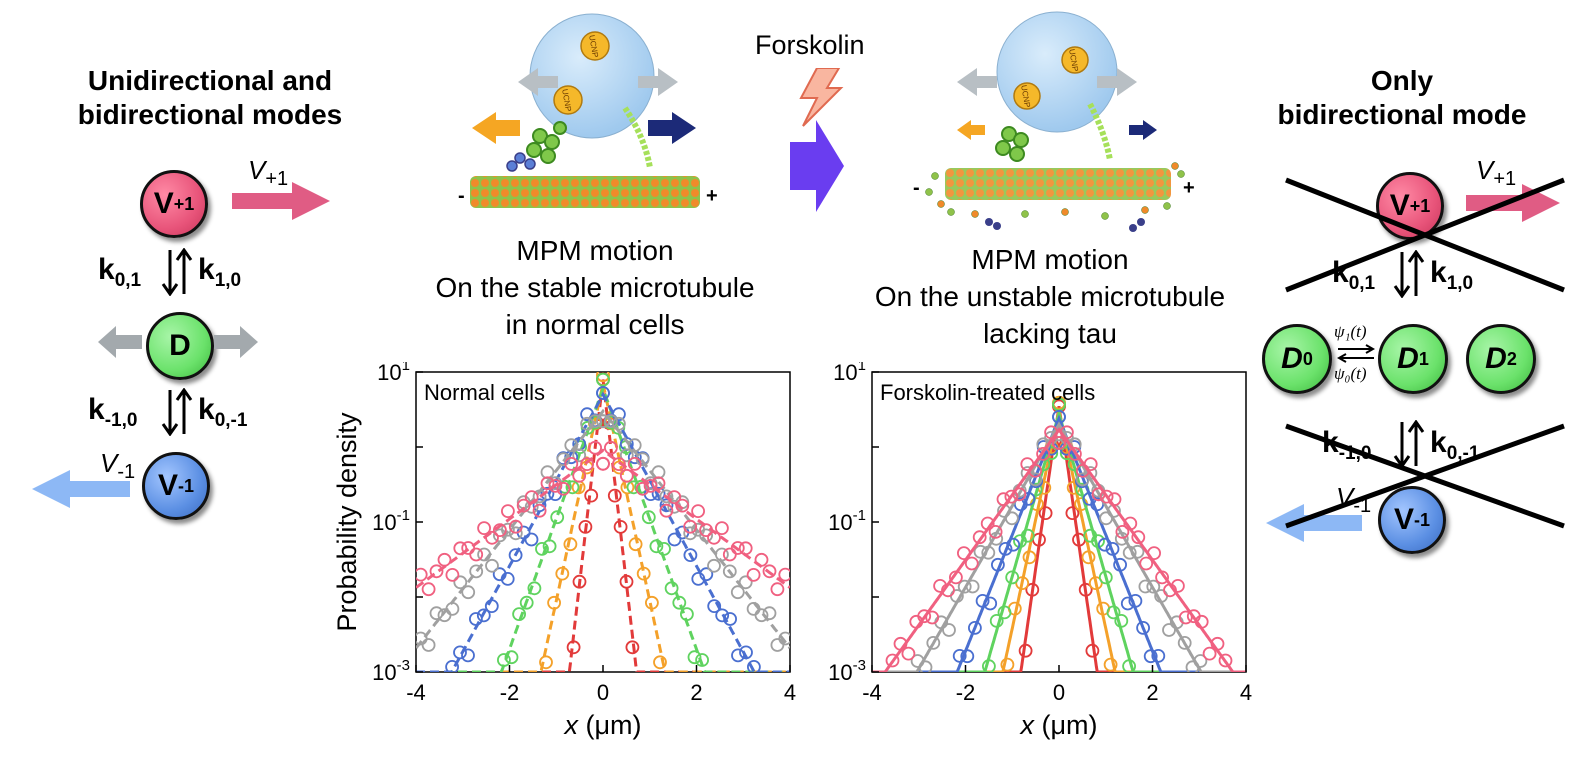 This screenshot has height=777, width=1590. I want to click on navy-arrow, so click(672, 128).